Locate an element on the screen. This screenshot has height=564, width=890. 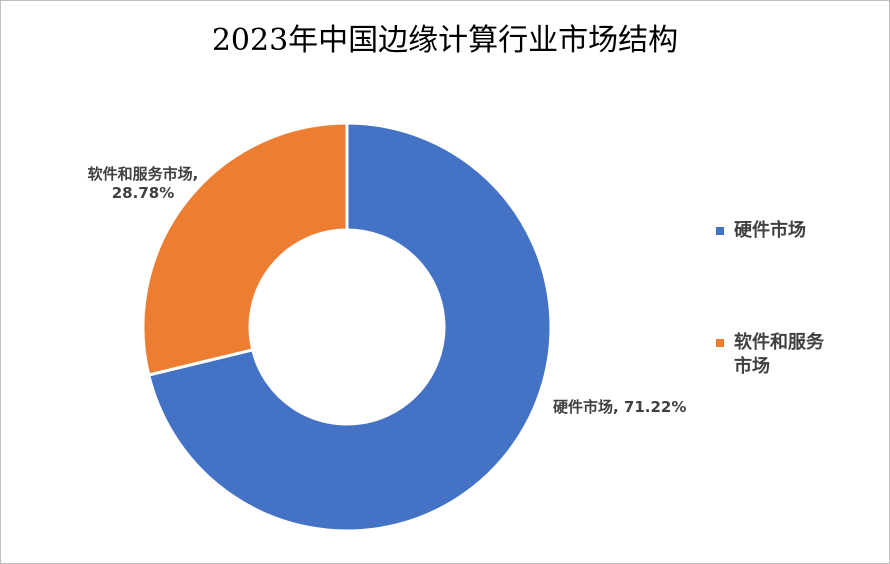
data-label-software-services: 软件和服务市场, 28.78% is located at coordinates (143, 184).